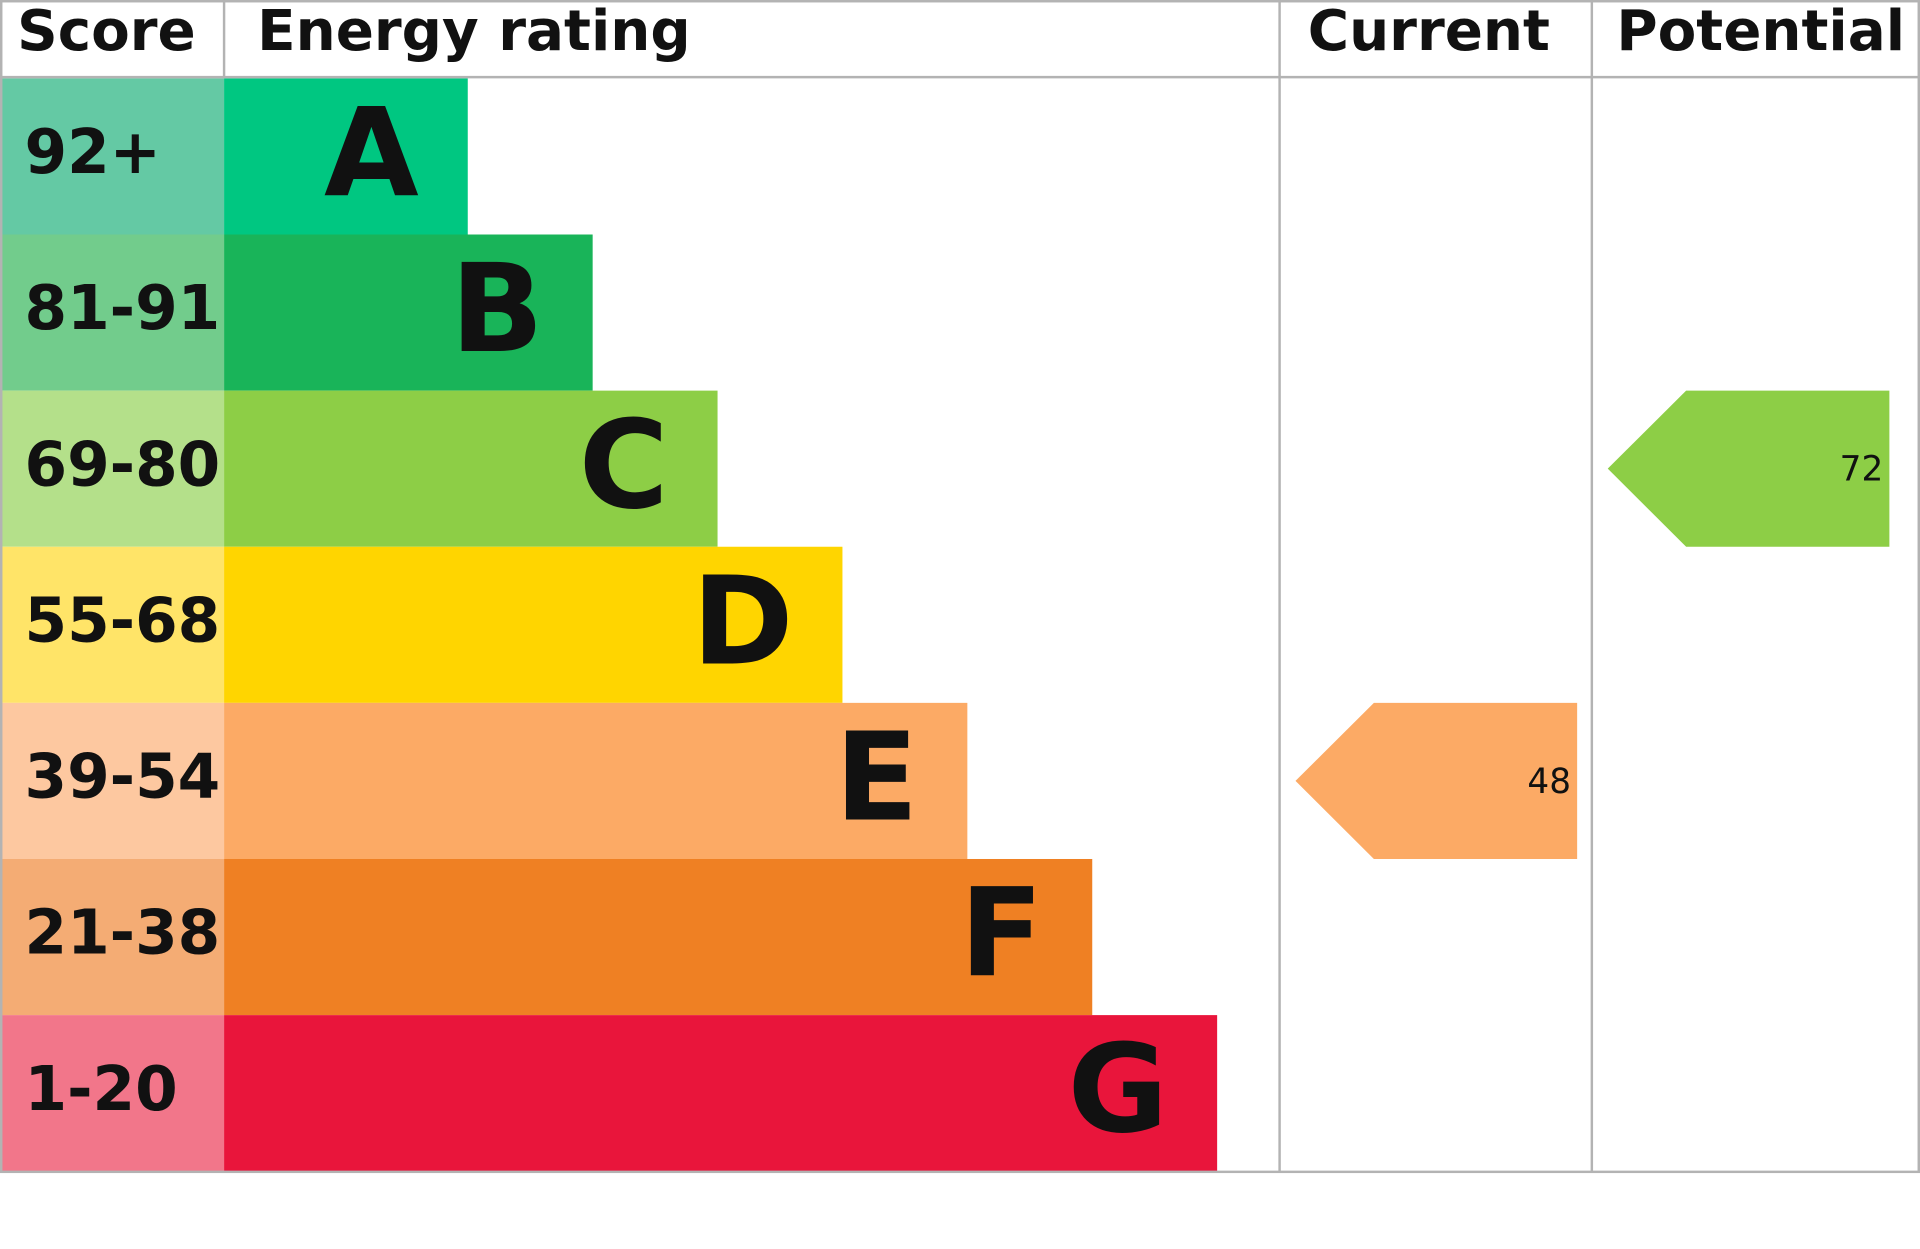  I want to click on score-label: 1-20, so click(100, 1089).